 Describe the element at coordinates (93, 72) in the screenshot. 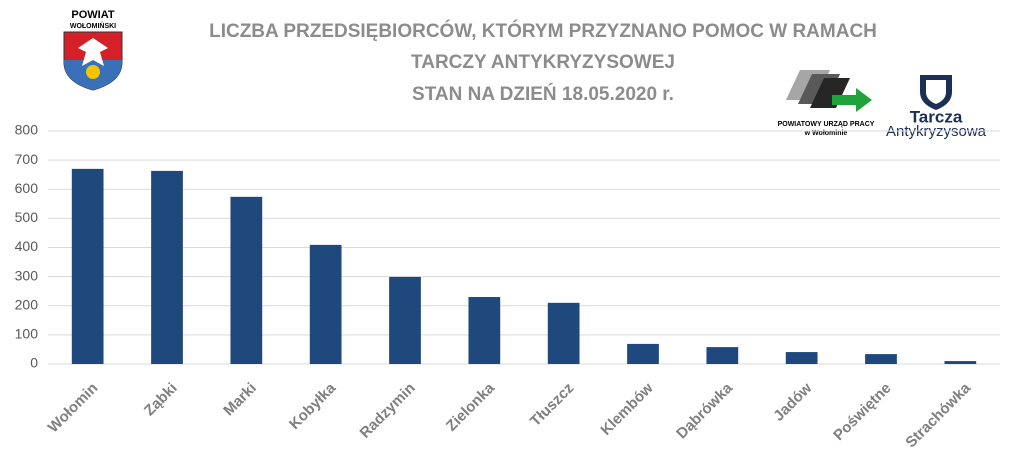

I see `emblem` at that location.